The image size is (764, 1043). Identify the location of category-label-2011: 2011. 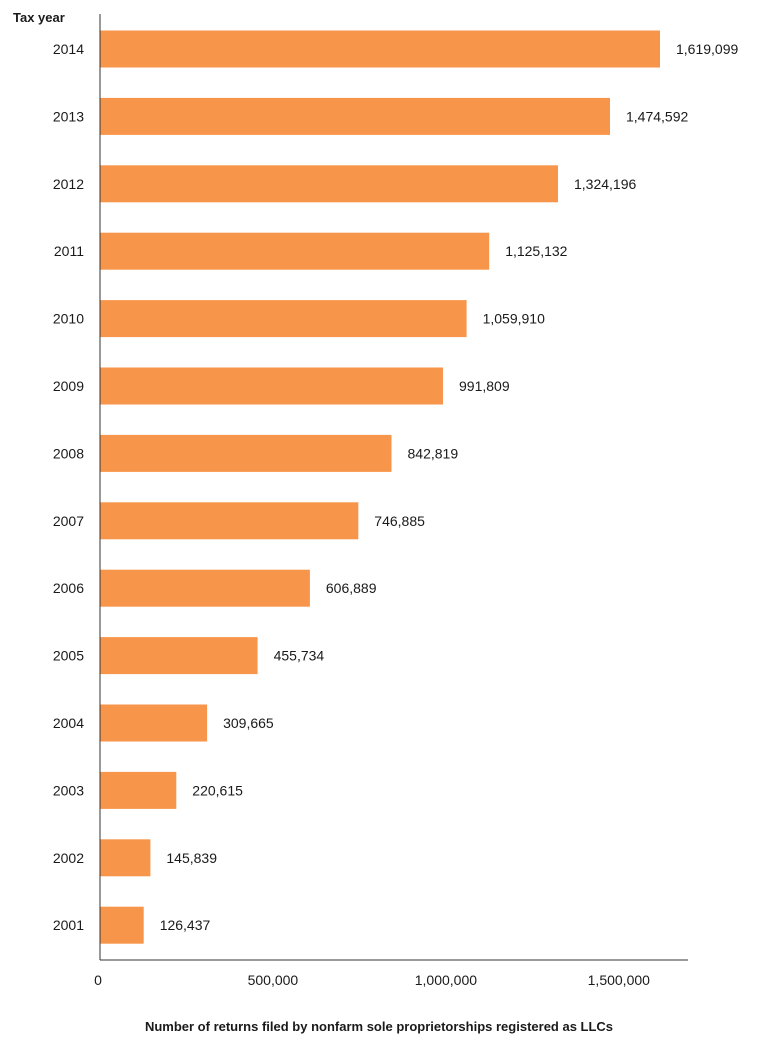
(69, 251).